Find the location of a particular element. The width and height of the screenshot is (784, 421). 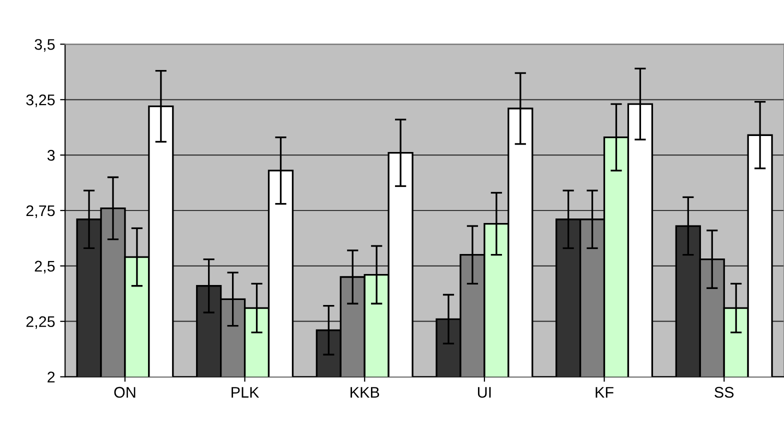

y-tick-label: 2 is located at coordinates (51, 377).